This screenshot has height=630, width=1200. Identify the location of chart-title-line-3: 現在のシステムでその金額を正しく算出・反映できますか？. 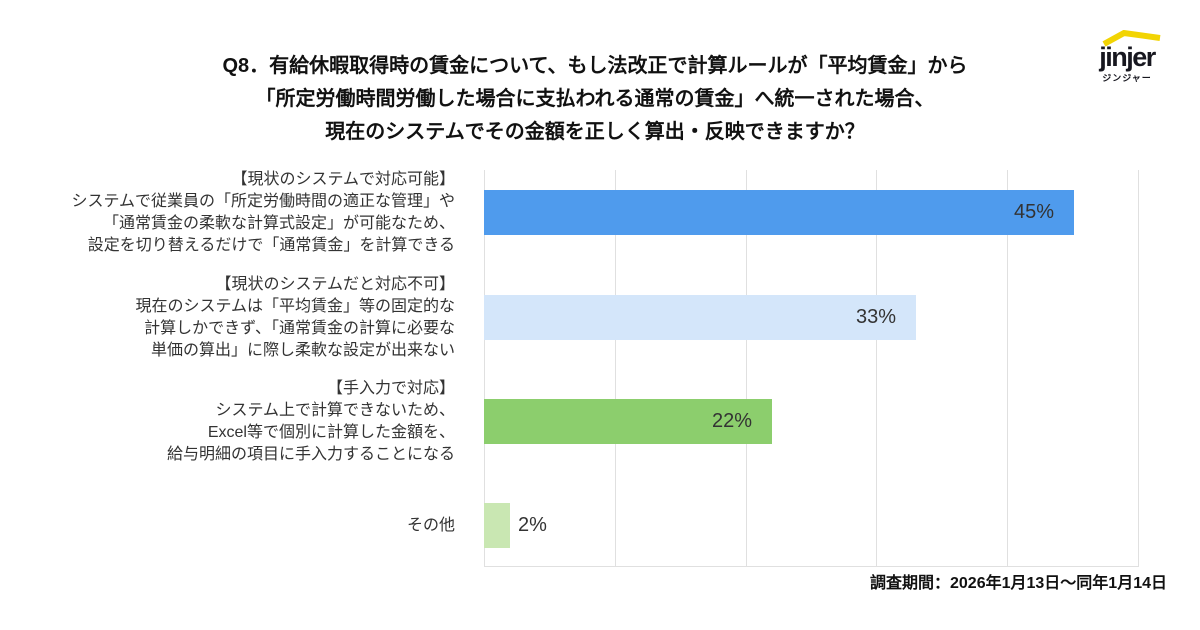
(595, 132).